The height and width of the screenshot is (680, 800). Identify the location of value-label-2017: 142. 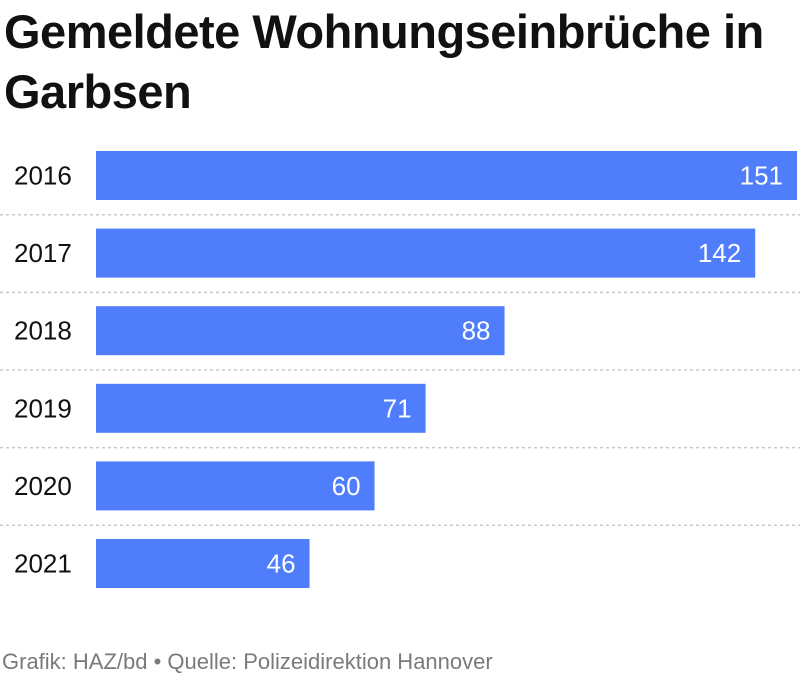
(719, 253).